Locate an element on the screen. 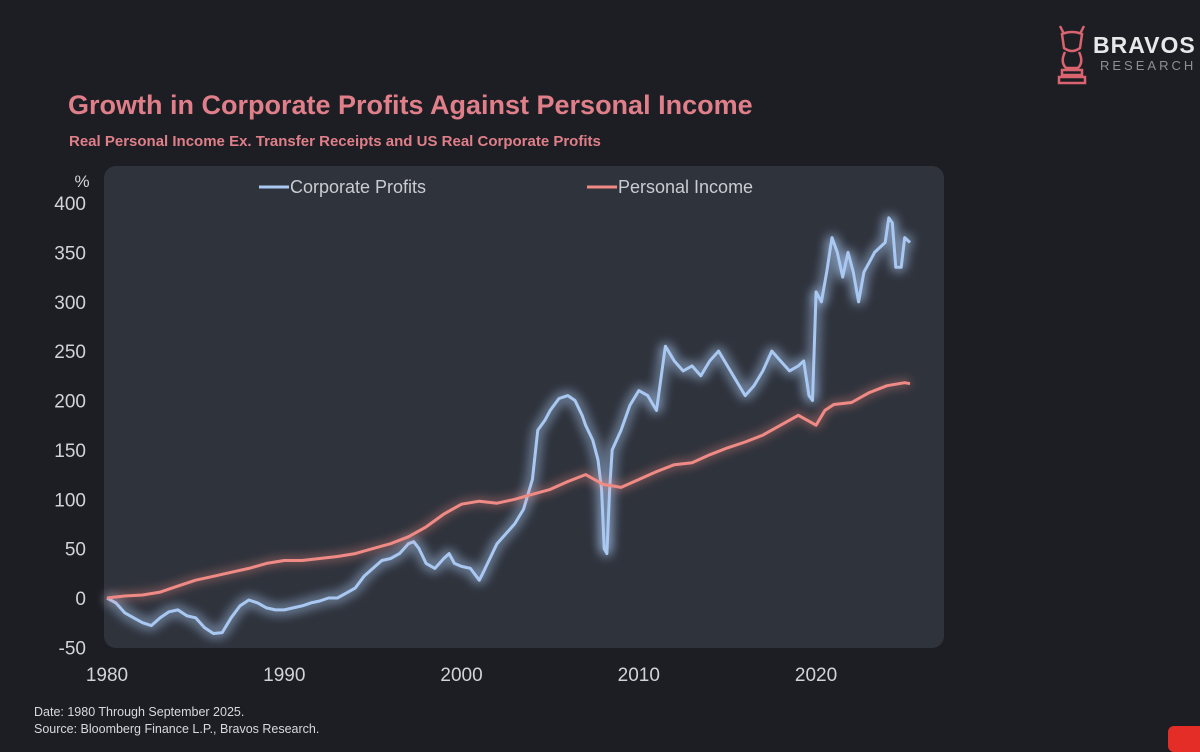  brand-logo: BRAVOS RESEARCH is located at coordinates (1126, 54).